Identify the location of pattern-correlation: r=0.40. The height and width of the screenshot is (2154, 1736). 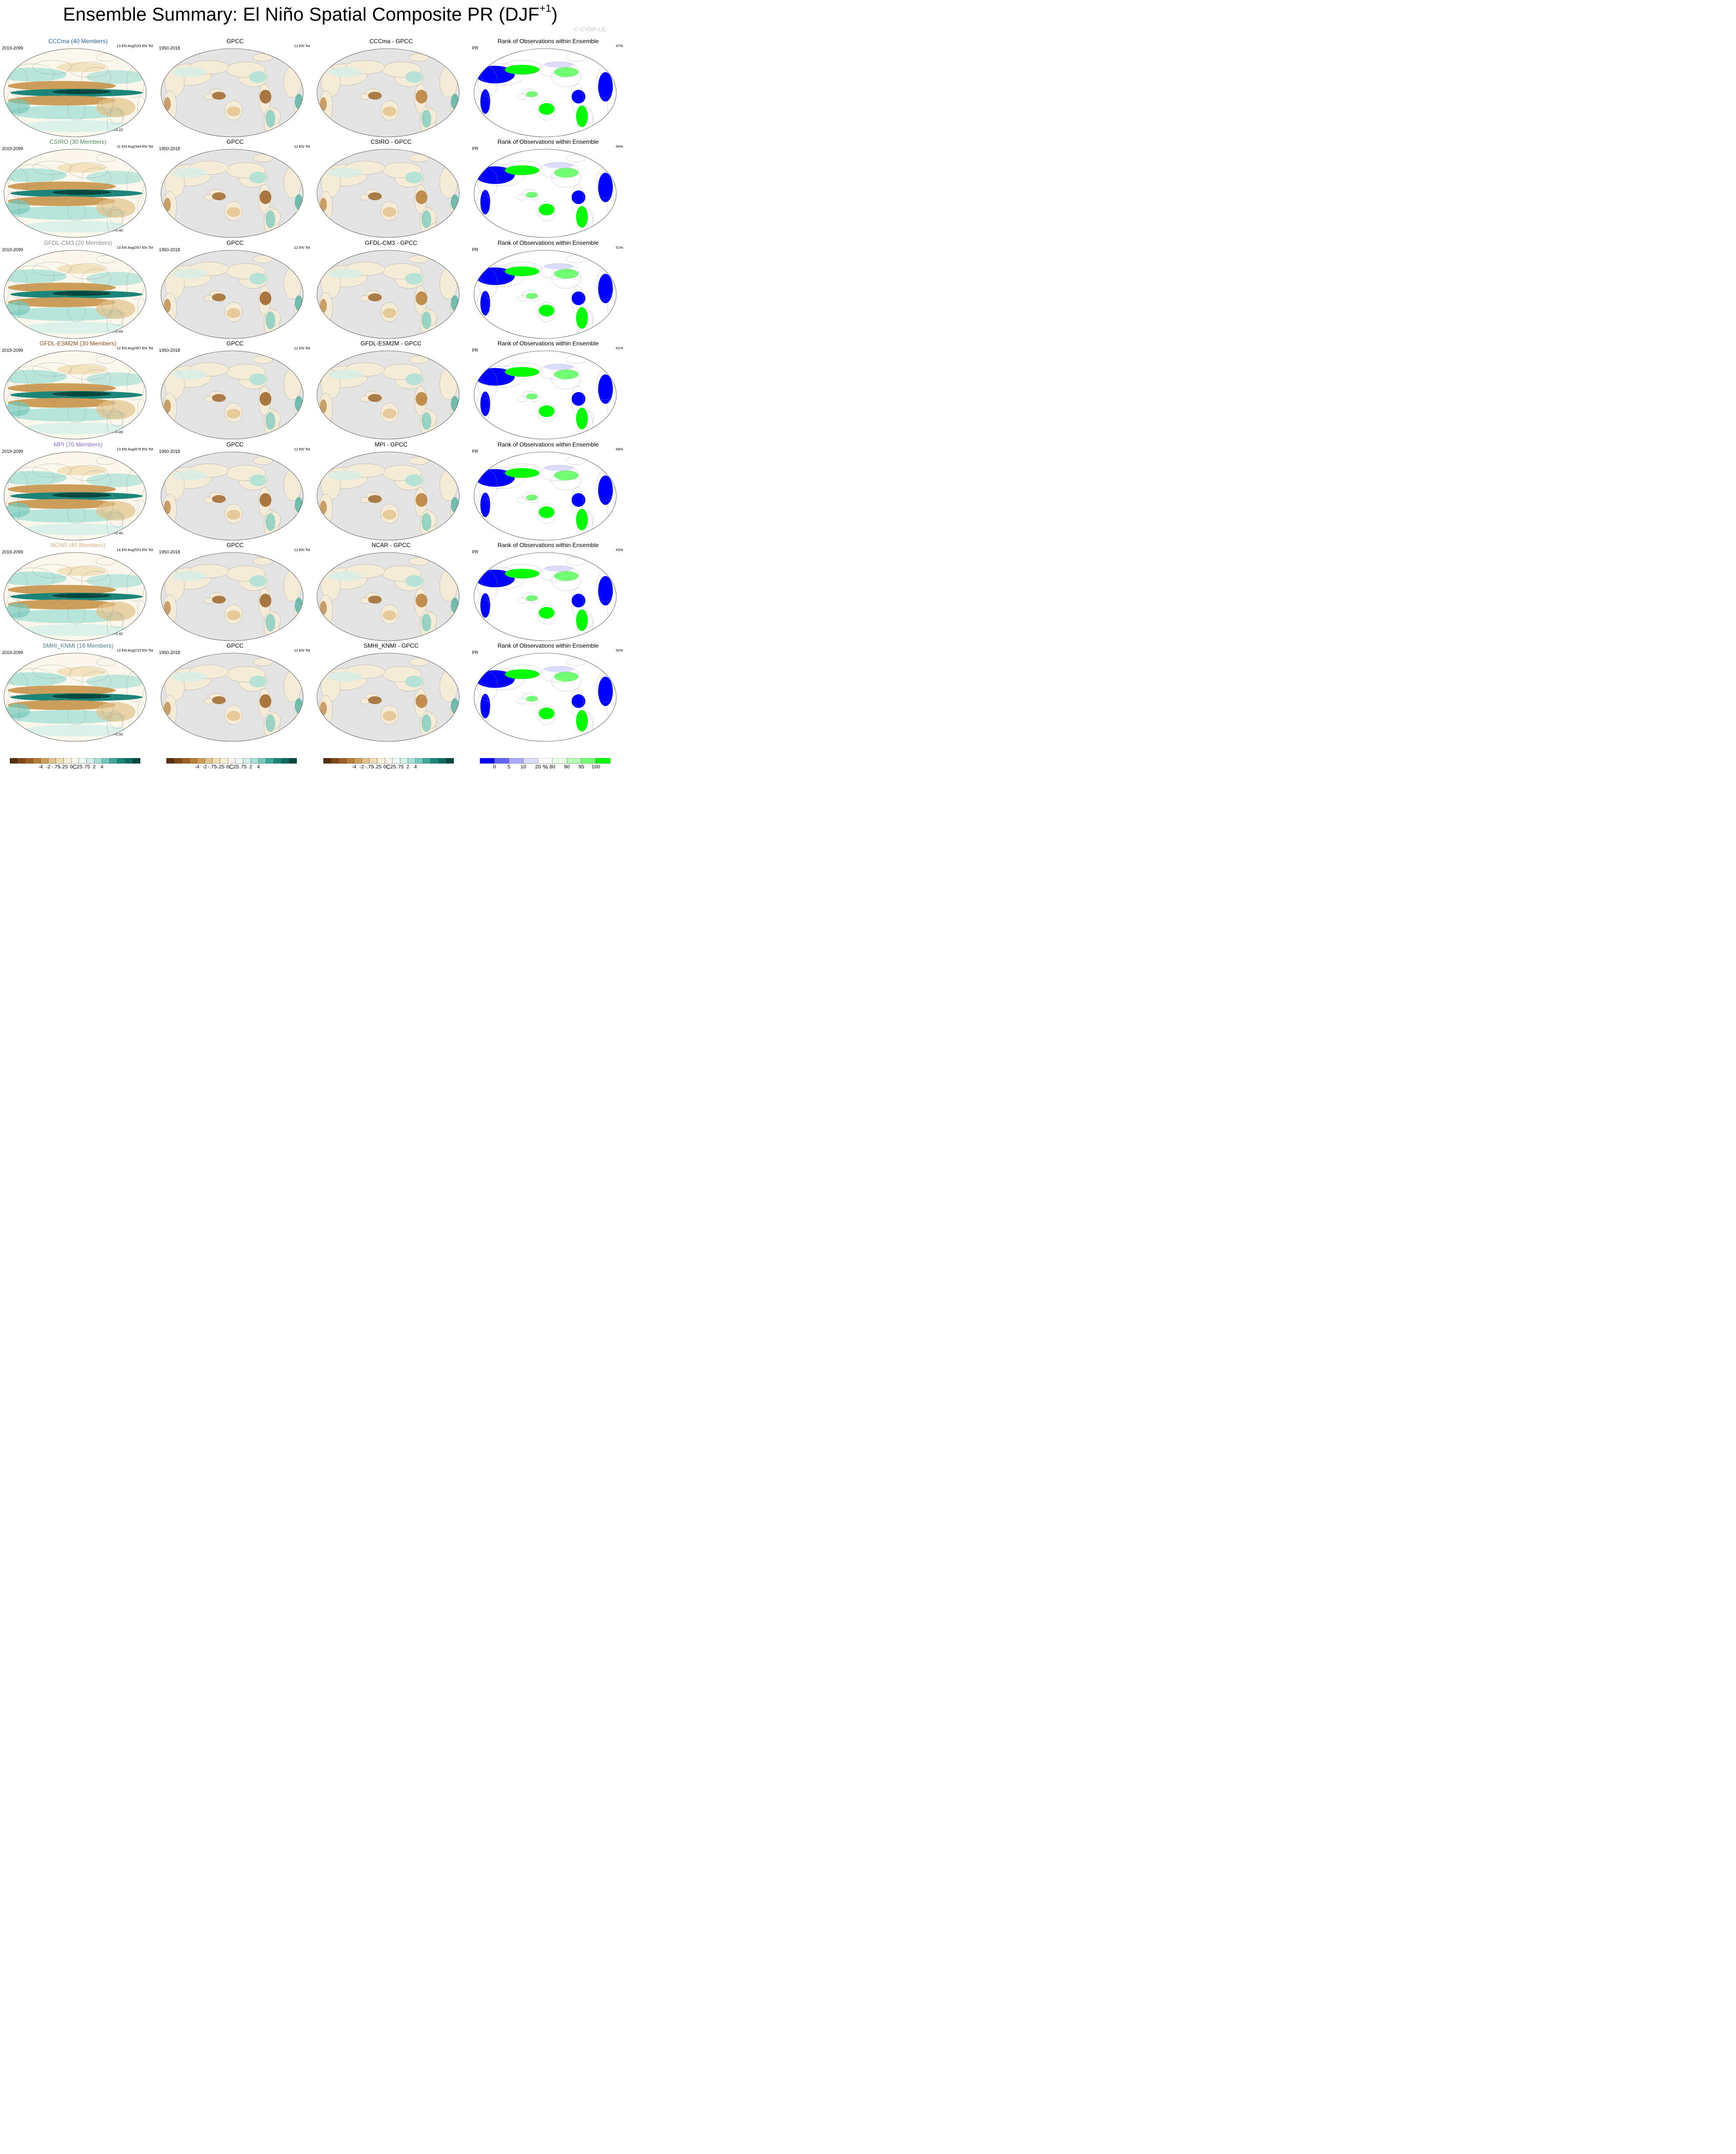
(117, 533).